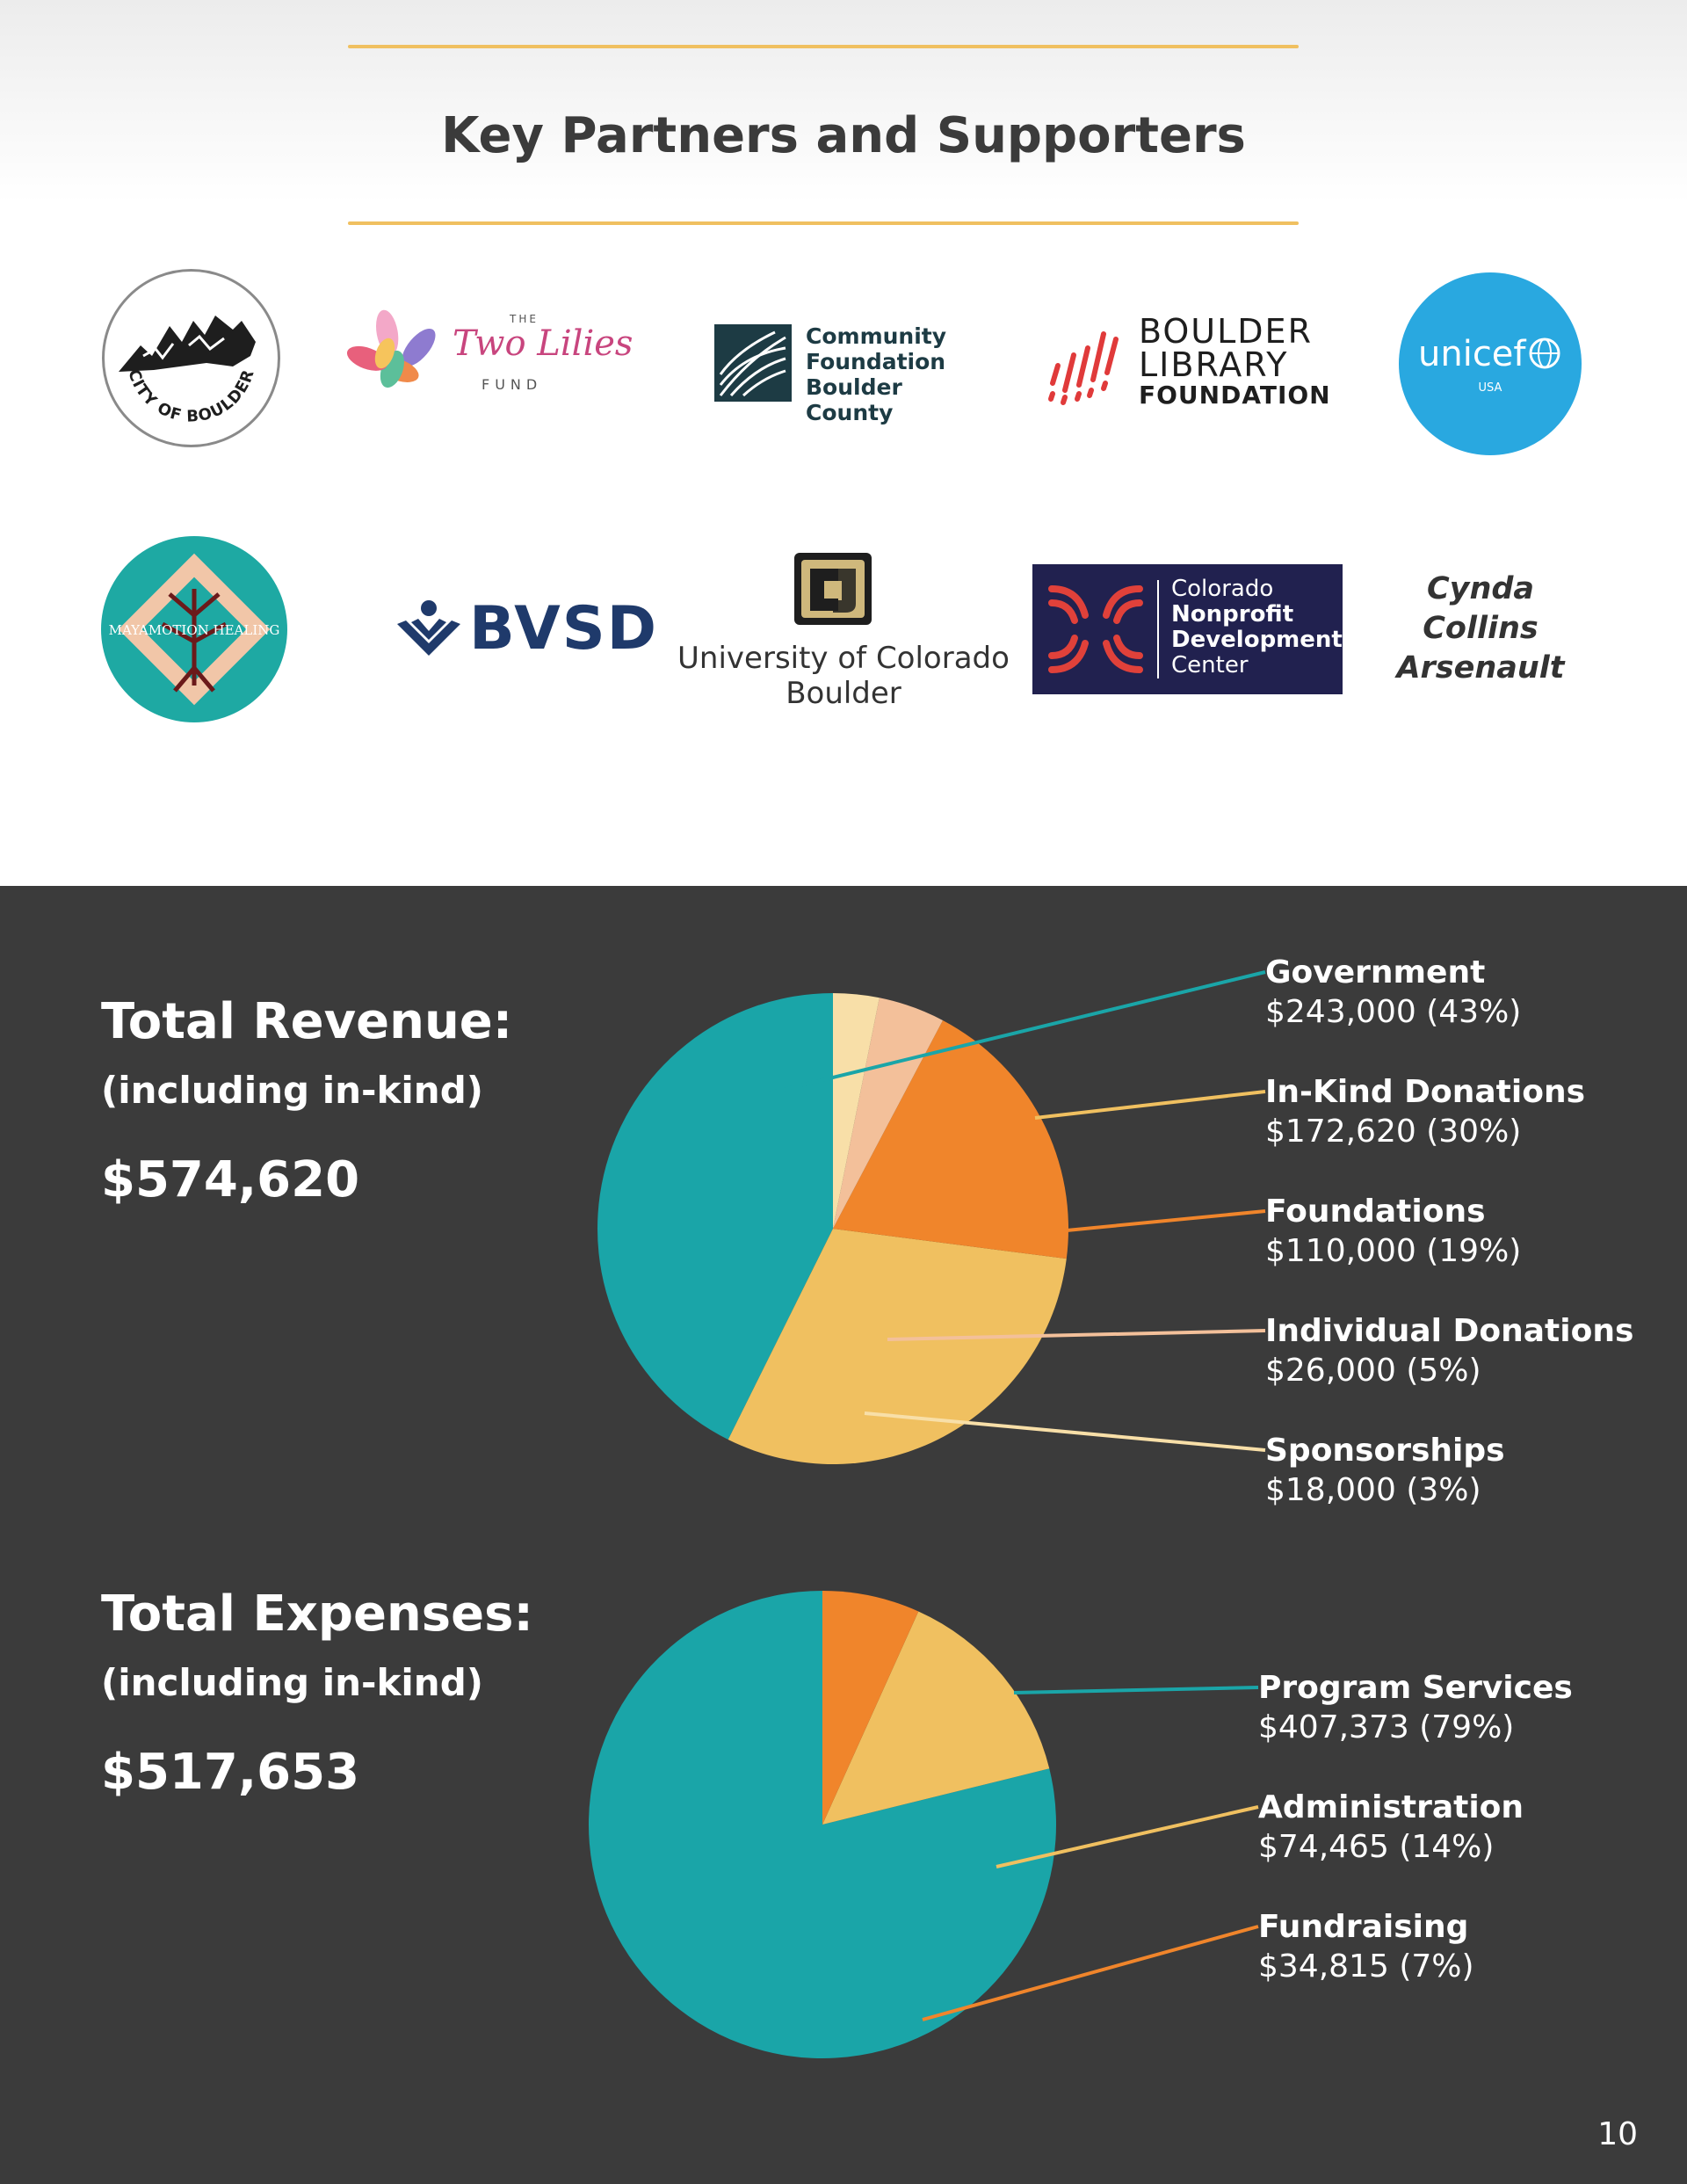 Image resolution: width=1687 pixels, height=2184 pixels. I want to click on city-of-boulder-logo: CITY OF BOULDER, so click(191, 358).